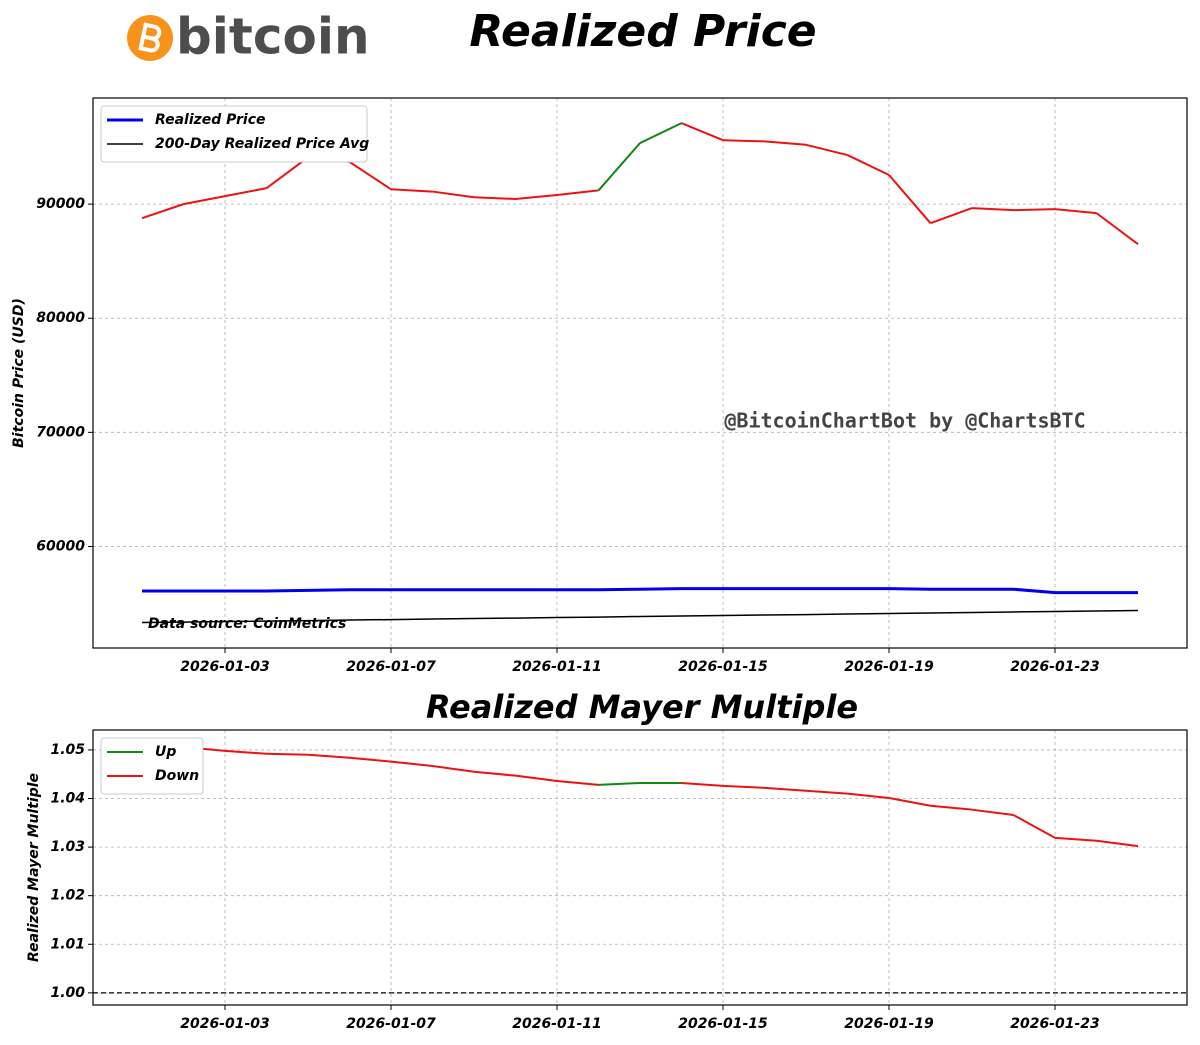 The height and width of the screenshot is (1045, 1200). I want to click on legend-label: Down, so click(177, 776).